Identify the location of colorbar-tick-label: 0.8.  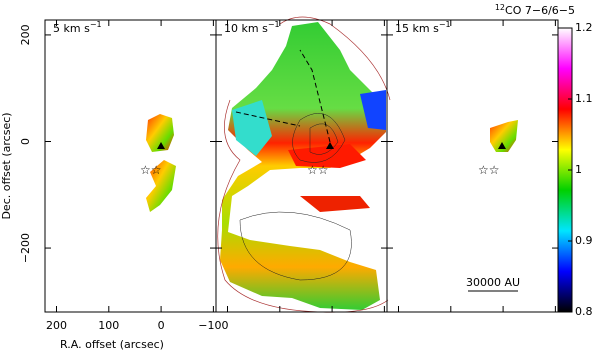
(584, 311).